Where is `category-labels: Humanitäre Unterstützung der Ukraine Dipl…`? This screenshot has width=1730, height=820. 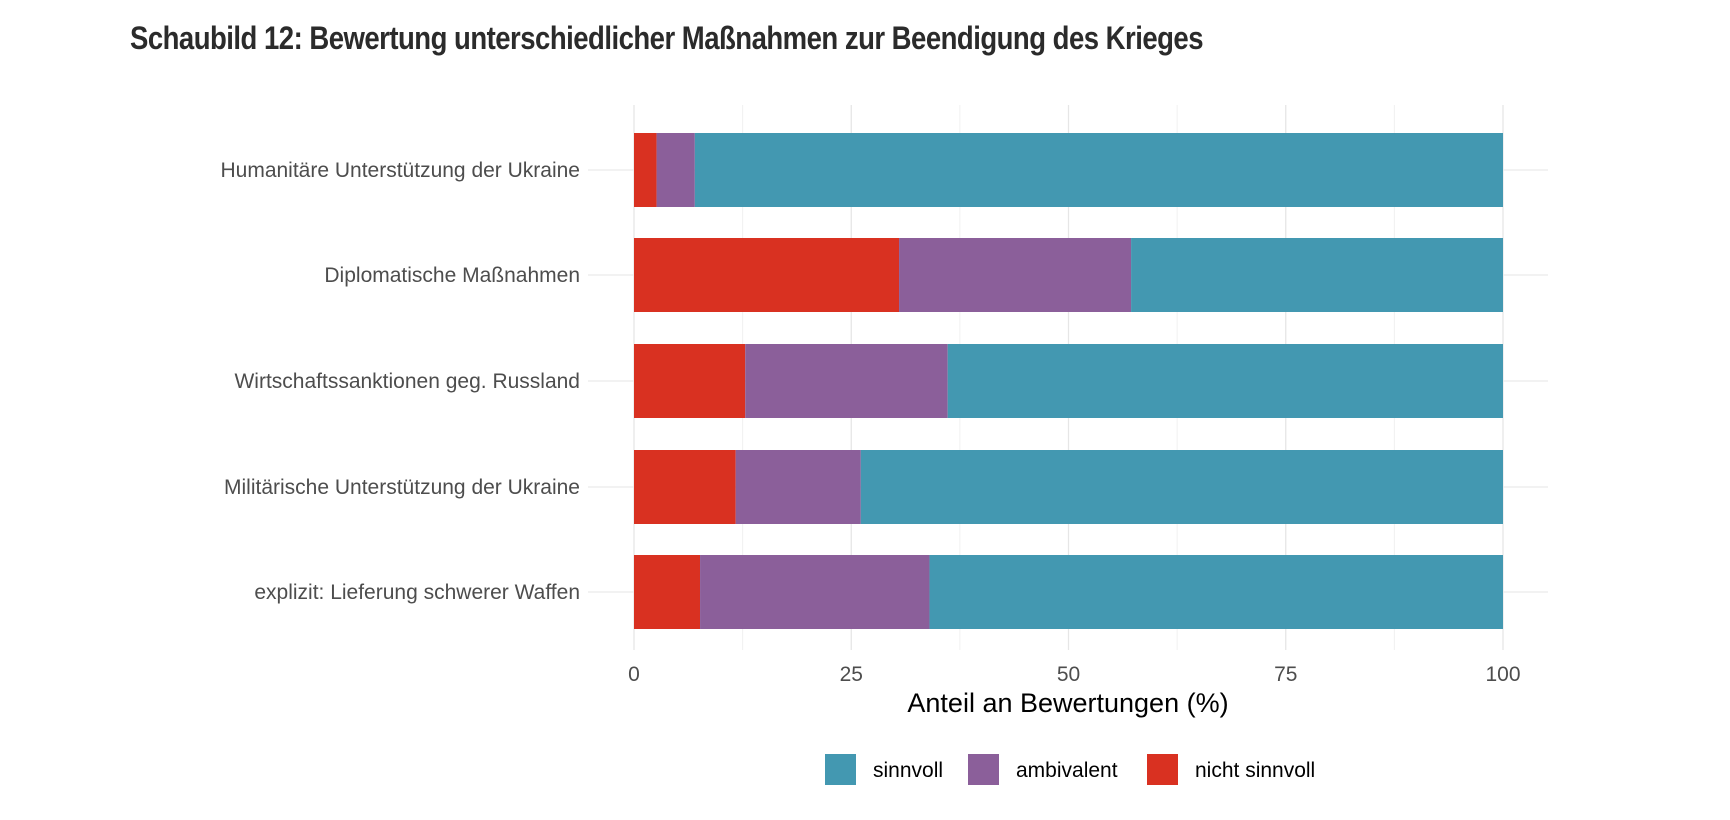
category-labels: Humanitäre Unterstützung der Ukraine Dipl… is located at coordinates (400, 381).